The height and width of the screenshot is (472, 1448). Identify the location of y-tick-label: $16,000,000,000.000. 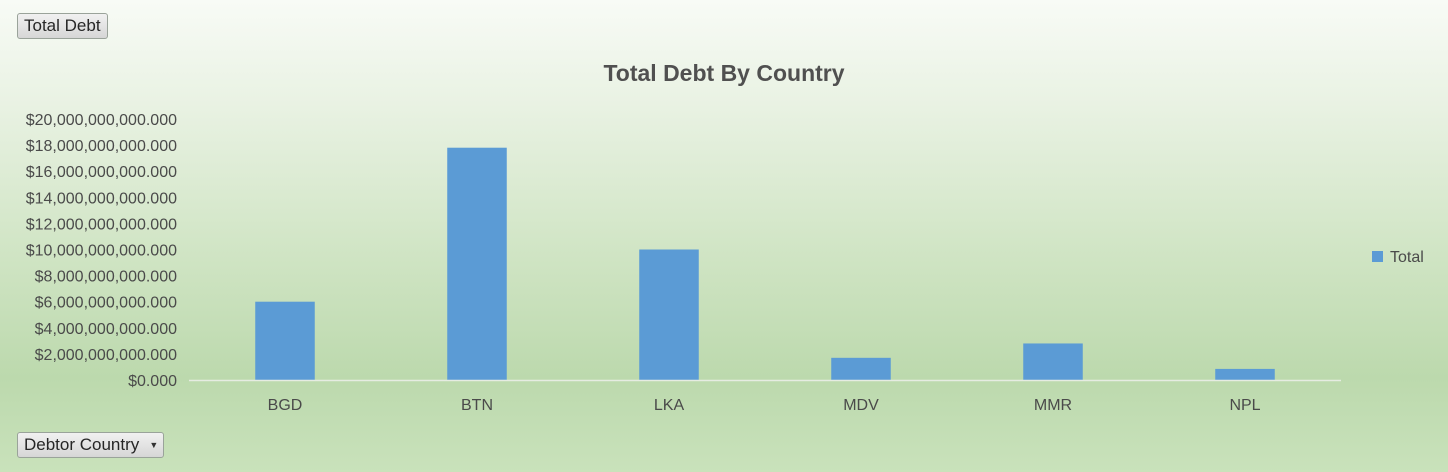
(101, 172).